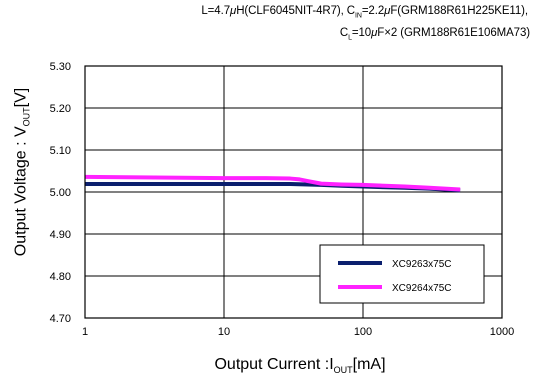 The height and width of the screenshot is (379, 538). I want to click on x-tick-label: 1, so click(85, 332).